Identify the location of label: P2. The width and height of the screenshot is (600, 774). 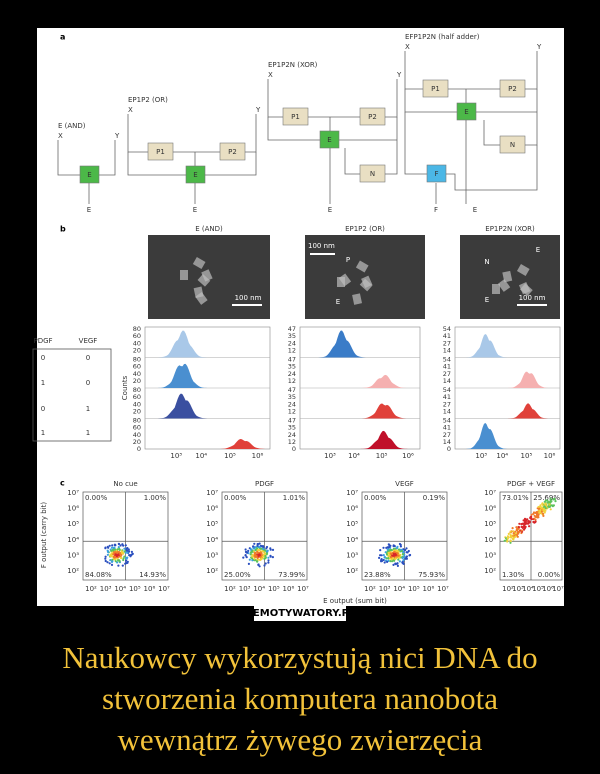
(512, 89).